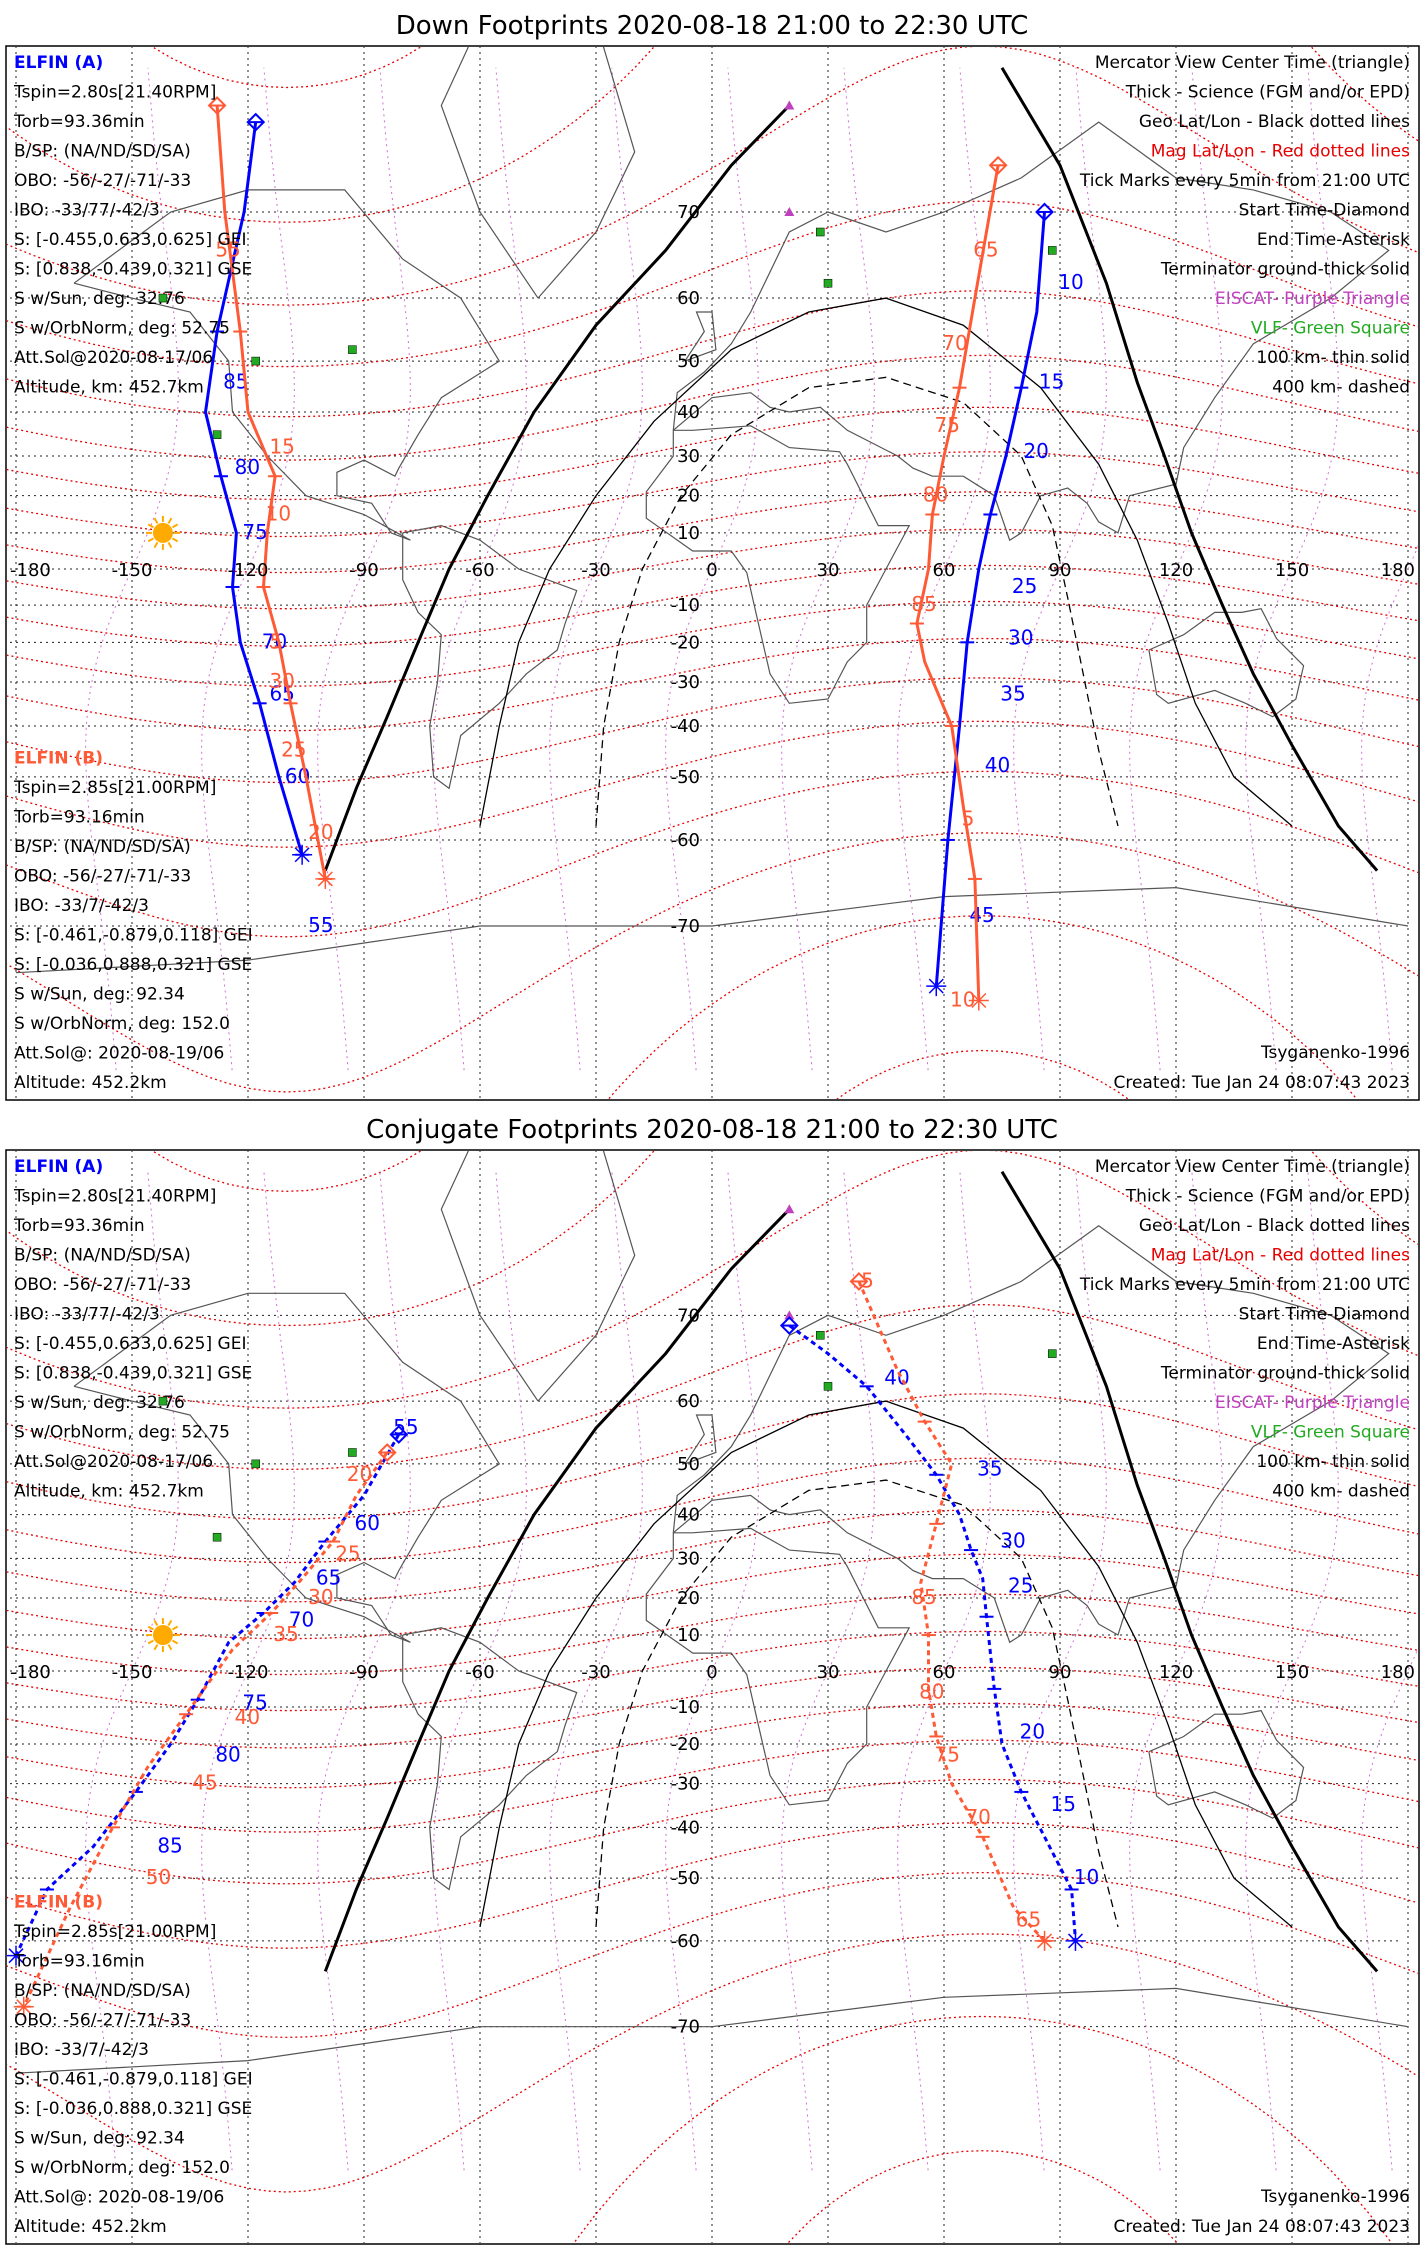 The height and width of the screenshot is (2254, 1425). I want to click on lat-tick-label: 70, so click(688, 1315).